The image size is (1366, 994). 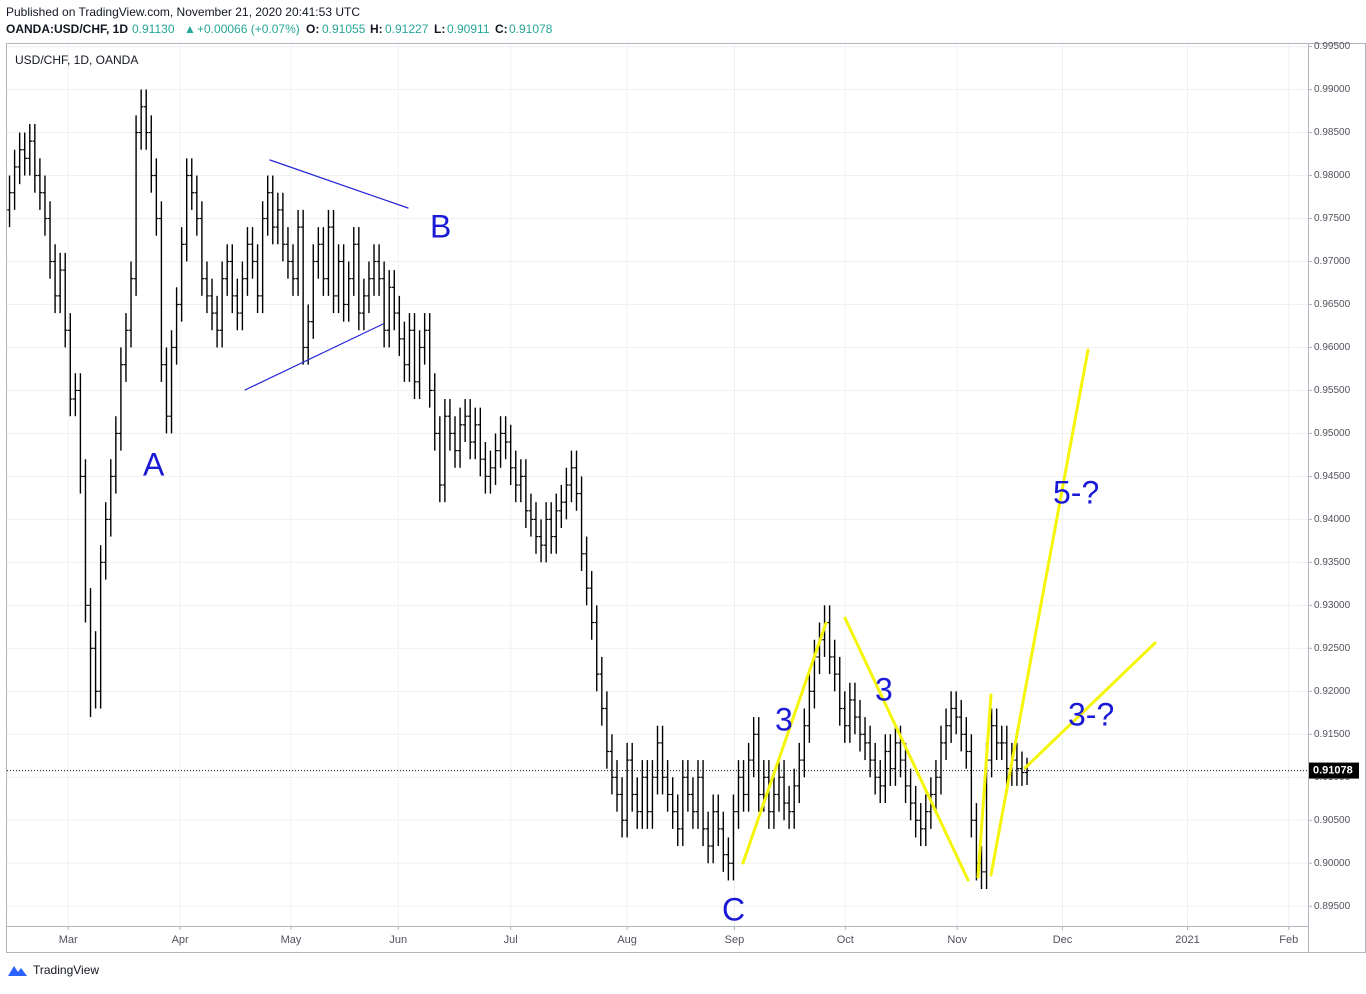 I want to click on footer-brand: TradingView, so click(x=66, y=970).